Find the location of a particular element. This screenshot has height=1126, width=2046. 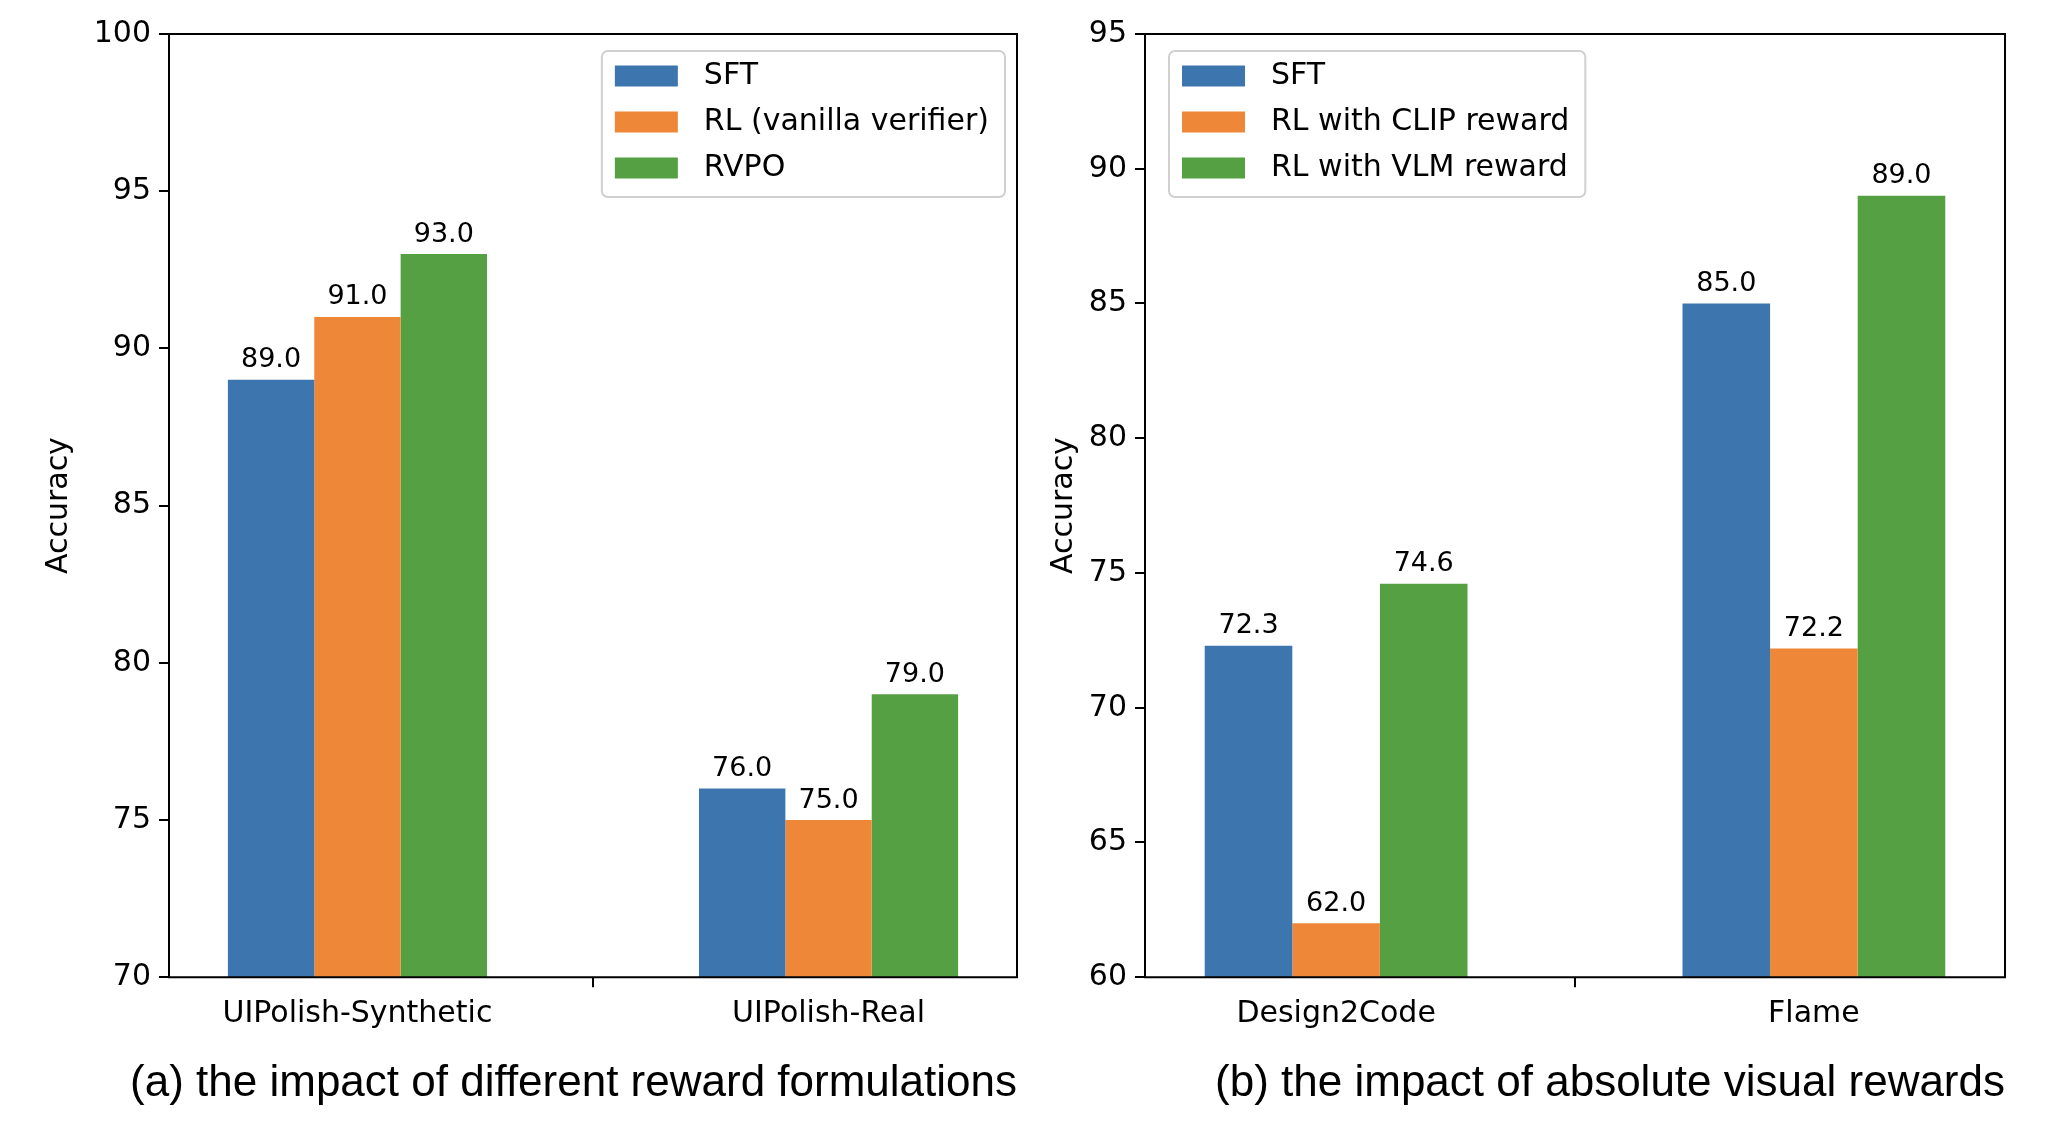

data-label: 79.0 is located at coordinates (914, 672).